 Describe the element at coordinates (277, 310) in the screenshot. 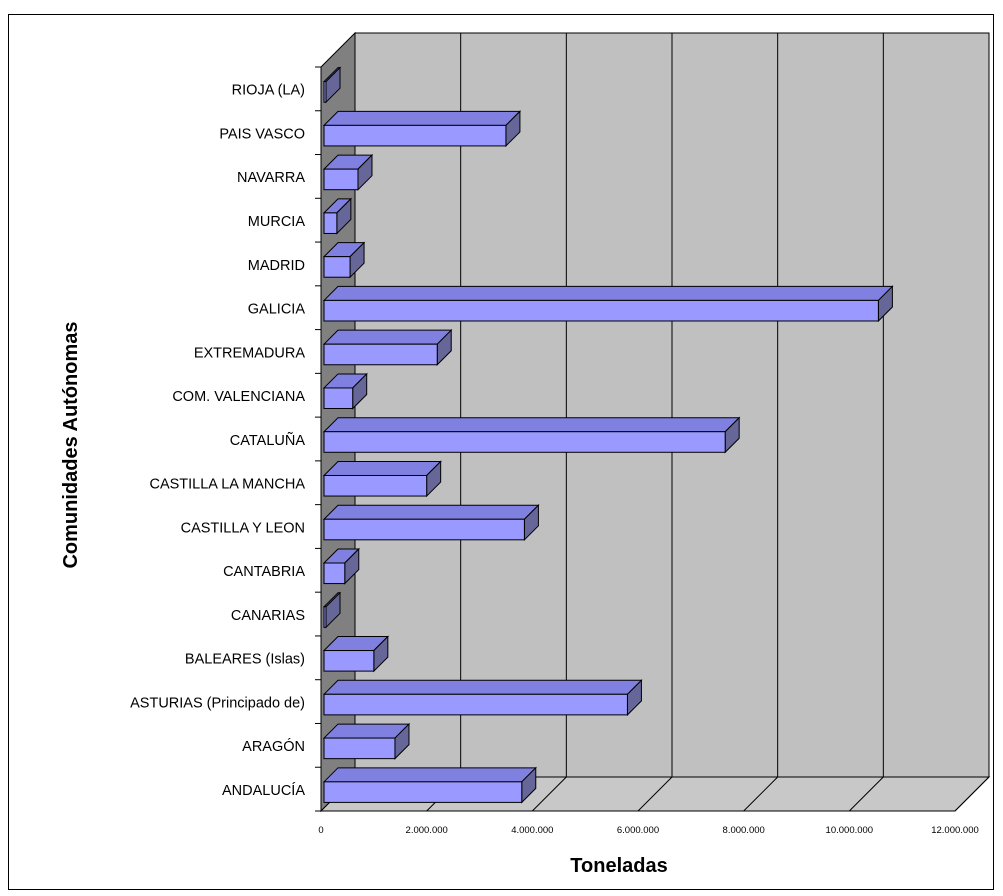

I see `category-label: GALICIA` at that location.